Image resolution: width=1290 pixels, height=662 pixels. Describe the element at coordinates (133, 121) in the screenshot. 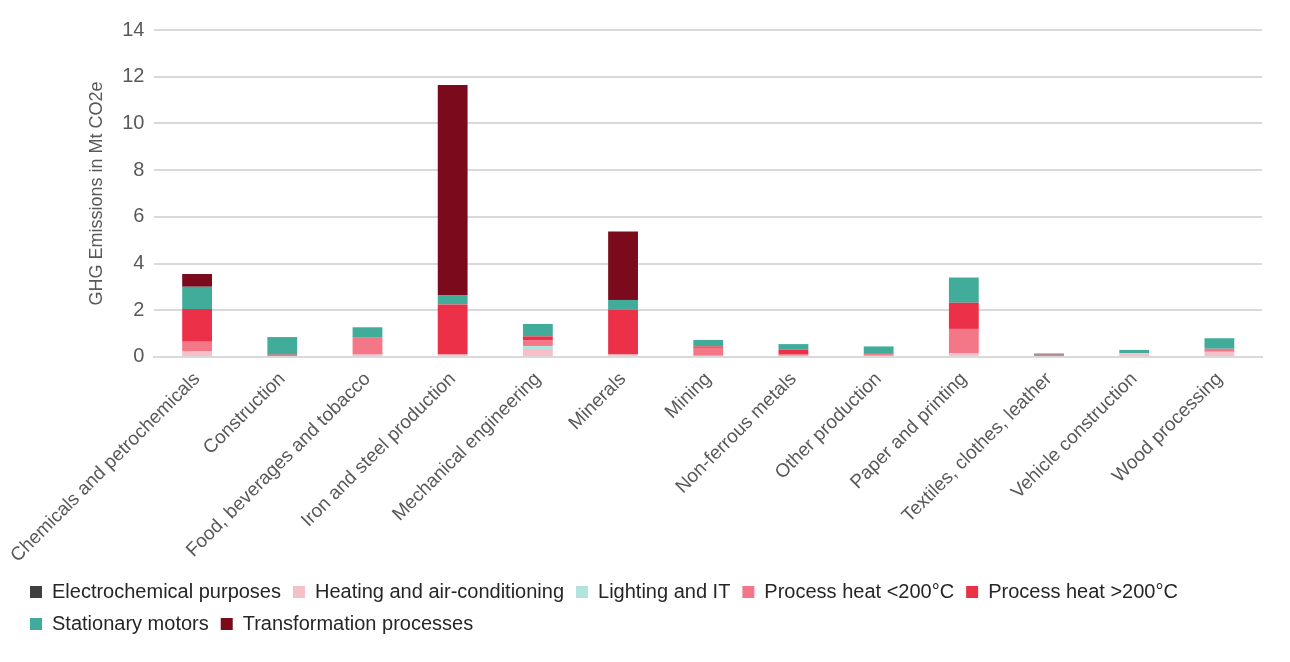

I see `y-tick-label: 10` at that location.